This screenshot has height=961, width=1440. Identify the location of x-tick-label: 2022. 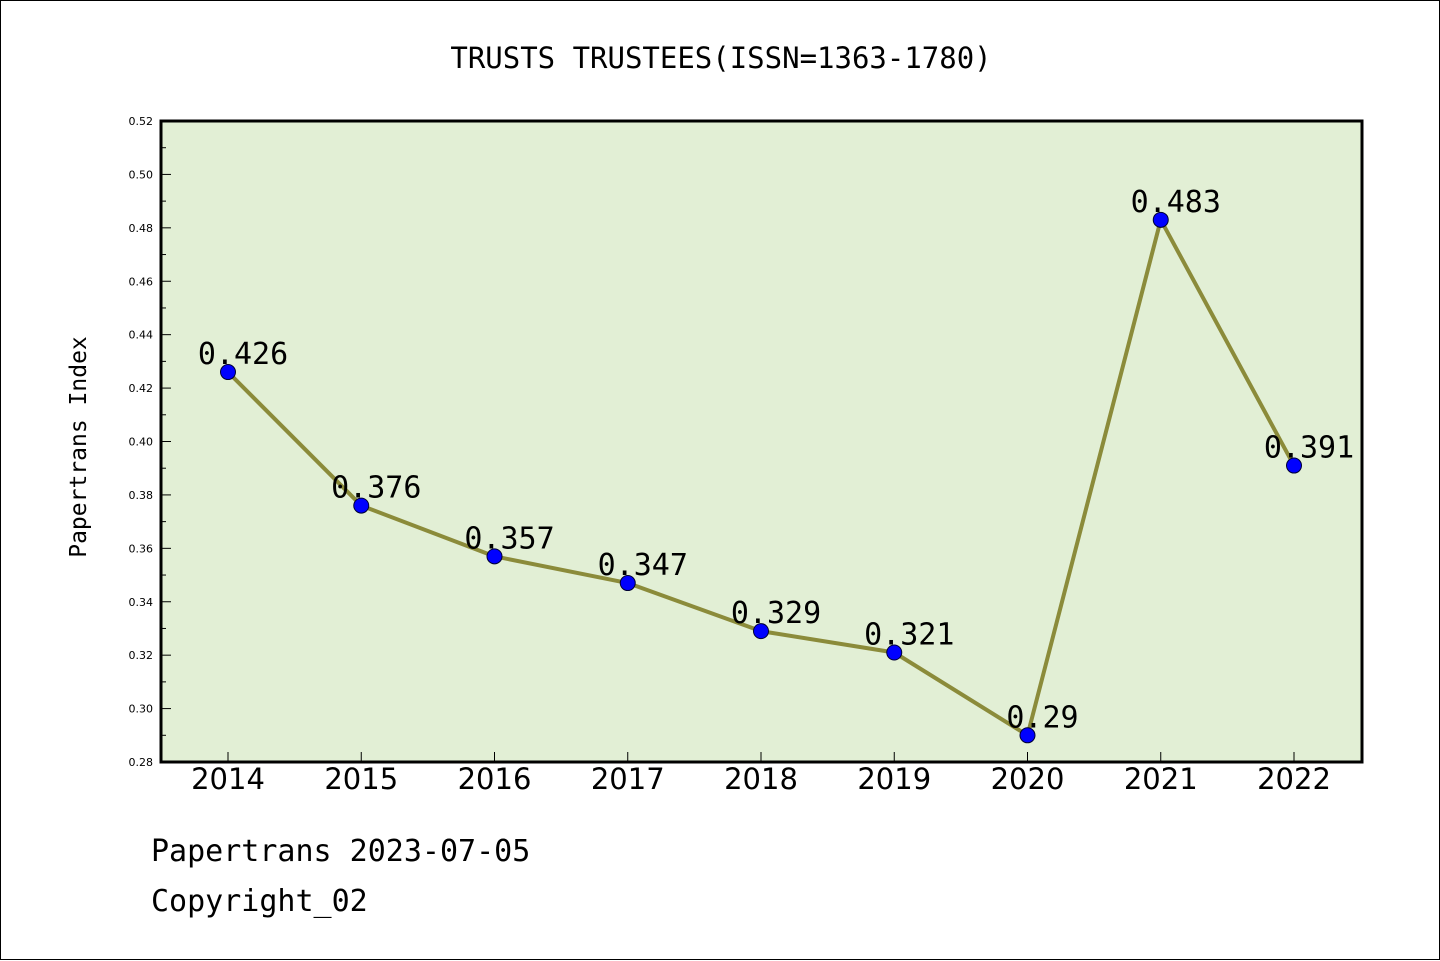
(1294, 779).